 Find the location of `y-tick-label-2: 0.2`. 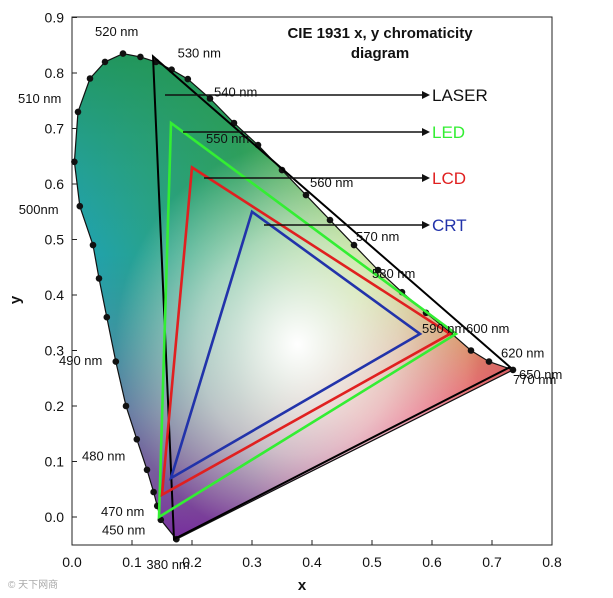

y-tick-label-2: 0.2 is located at coordinates (55, 406).